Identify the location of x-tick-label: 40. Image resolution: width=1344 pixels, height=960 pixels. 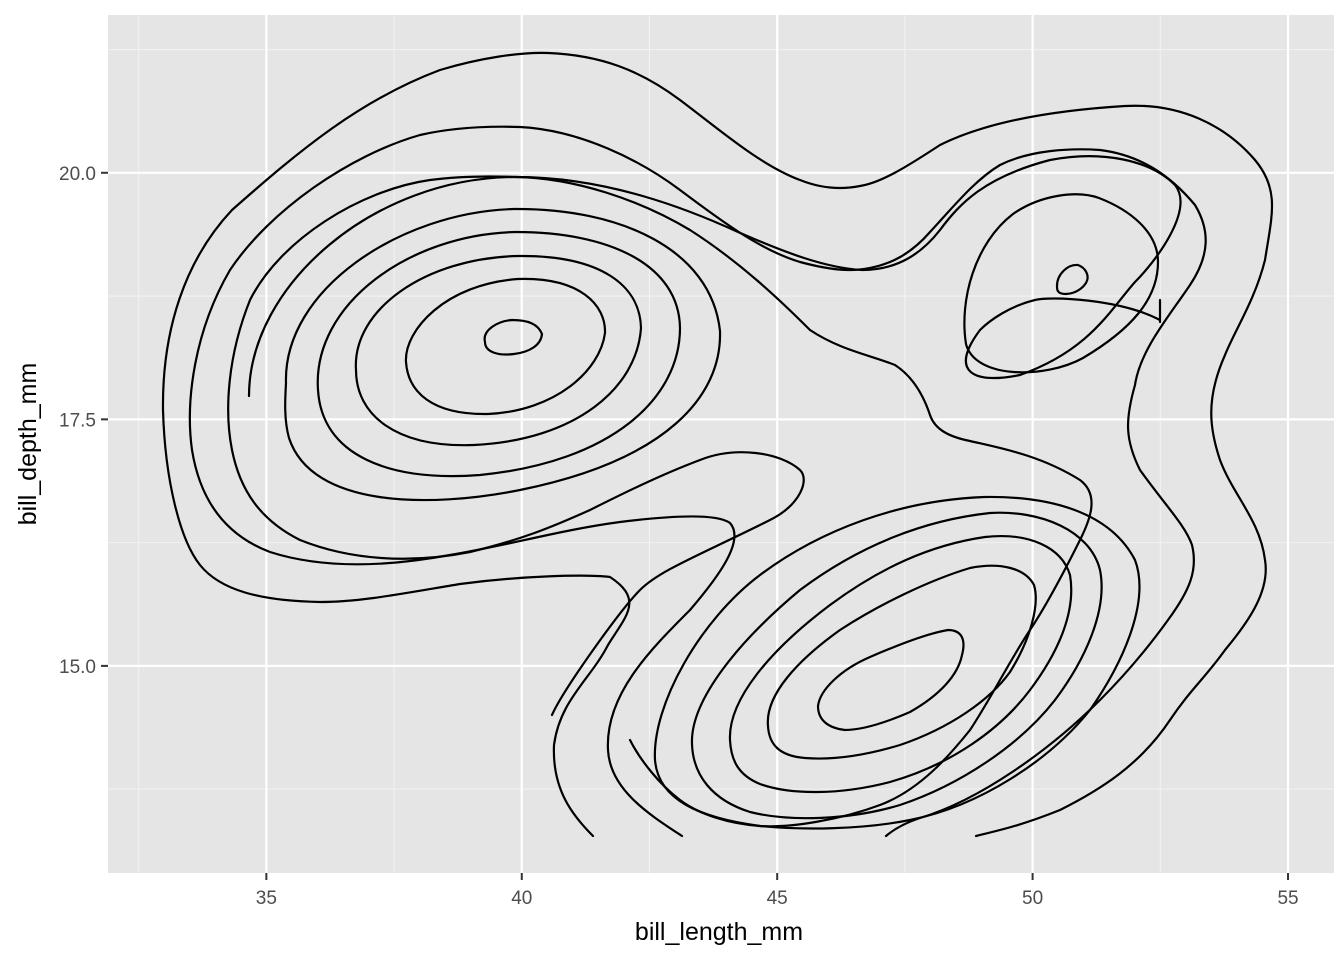
(521, 898).